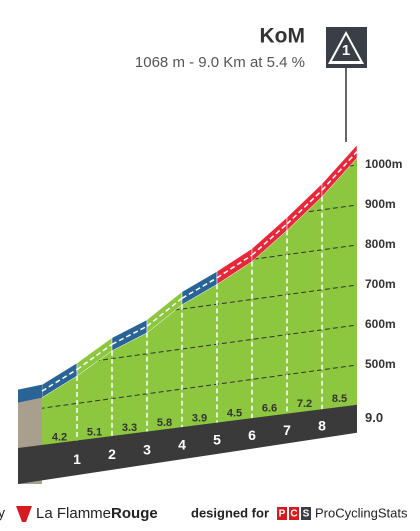 The height and width of the screenshot is (531, 420). What do you see at coordinates (339, 399) in the screenshot?
I see `gradient-label: 8.5` at bounding box center [339, 399].